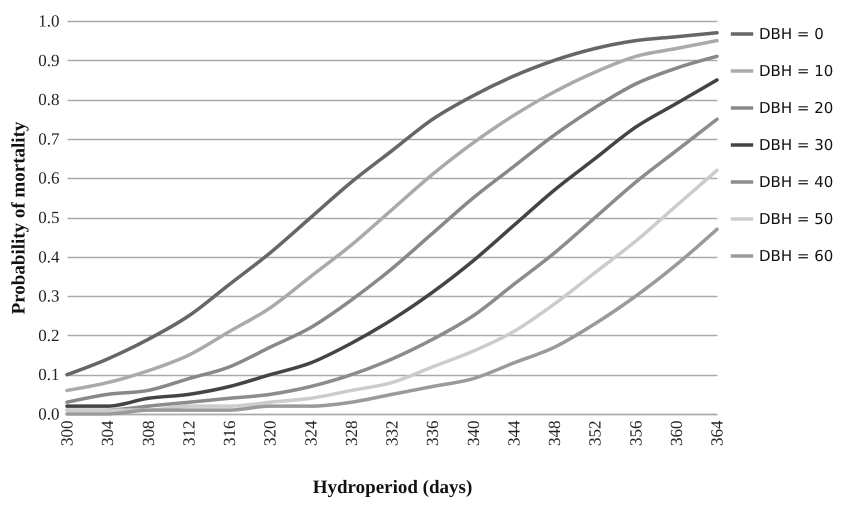 The height and width of the screenshot is (528, 847). Describe the element at coordinates (310, 433) in the screenshot. I see `x-tick-label: 324` at that location.